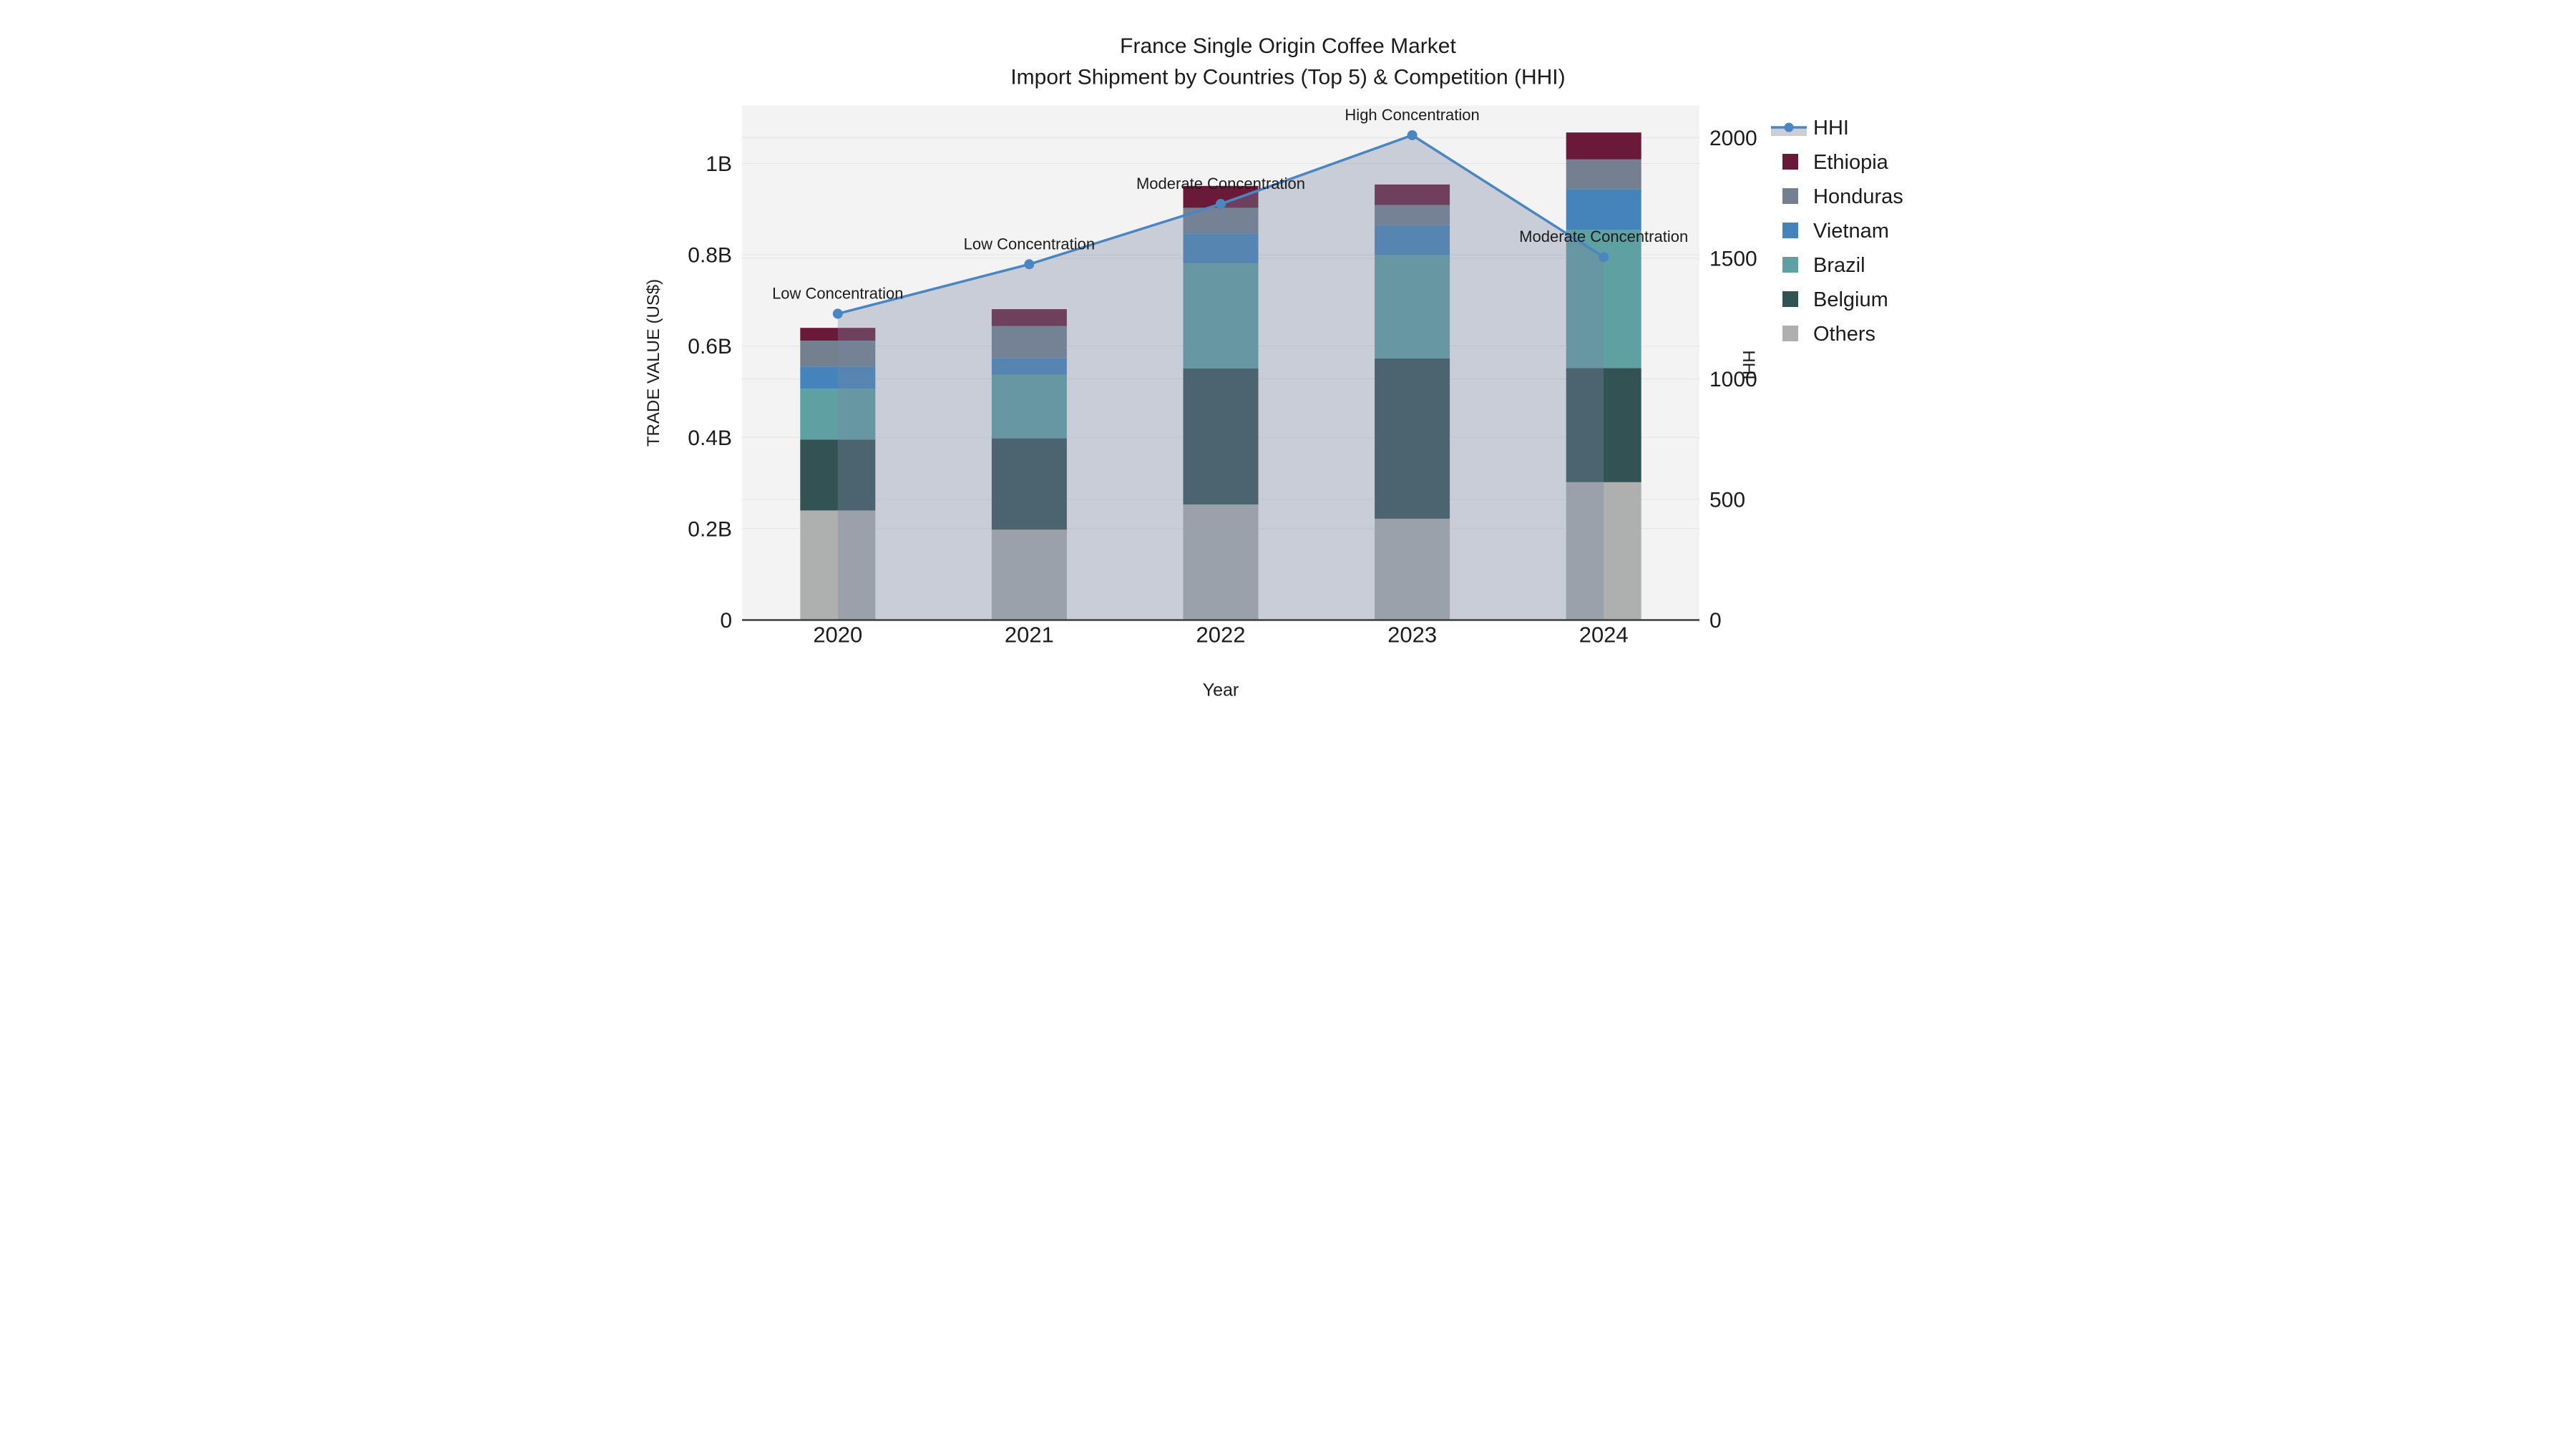 The width and height of the screenshot is (2576, 1449). I want to click on annotation-2020: Low Concentration, so click(837, 293).